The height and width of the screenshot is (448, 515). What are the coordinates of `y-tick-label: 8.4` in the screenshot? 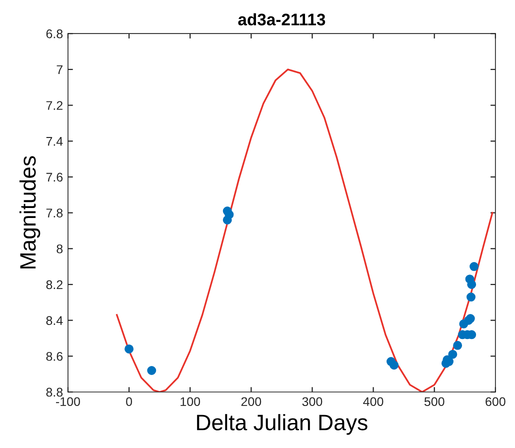 It's located at (54, 320).